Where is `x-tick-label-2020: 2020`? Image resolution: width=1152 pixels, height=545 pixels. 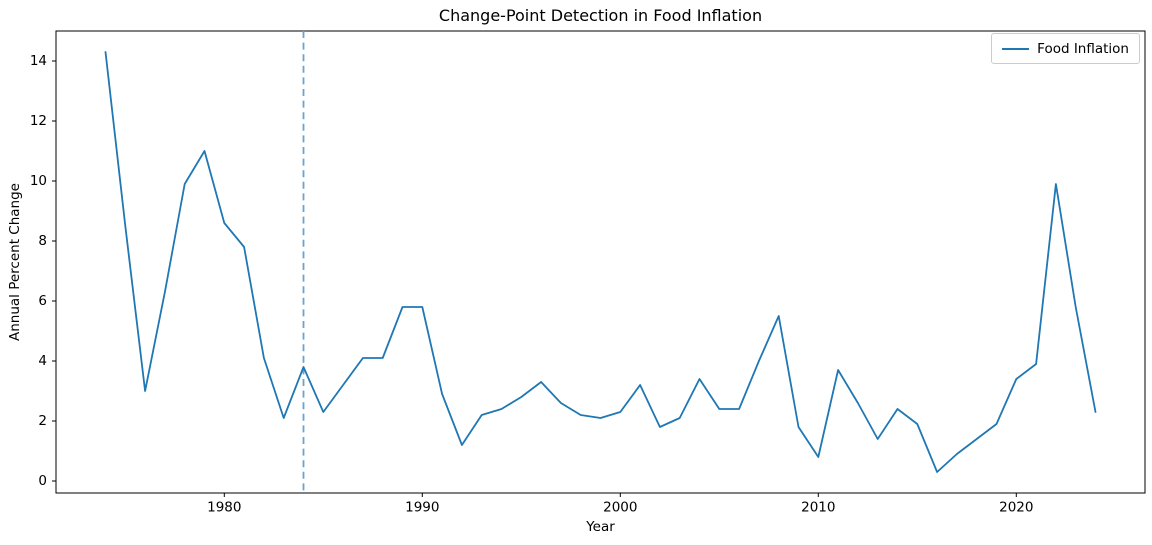
x-tick-label-2020: 2020 is located at coordinates (1016, 508).